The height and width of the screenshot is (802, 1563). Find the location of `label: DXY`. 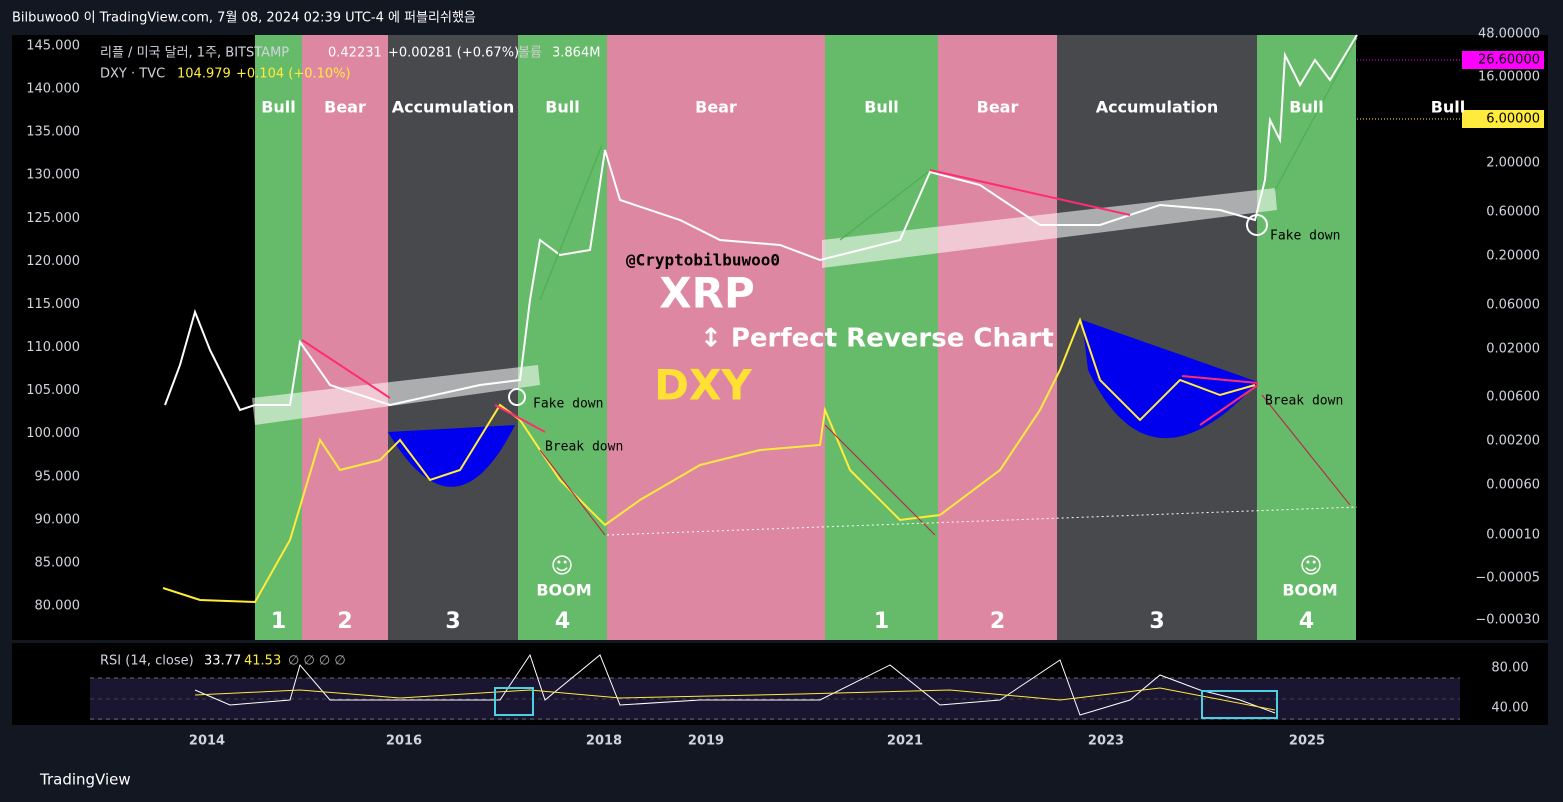

label: DXY is located at coordinates (703, 385).